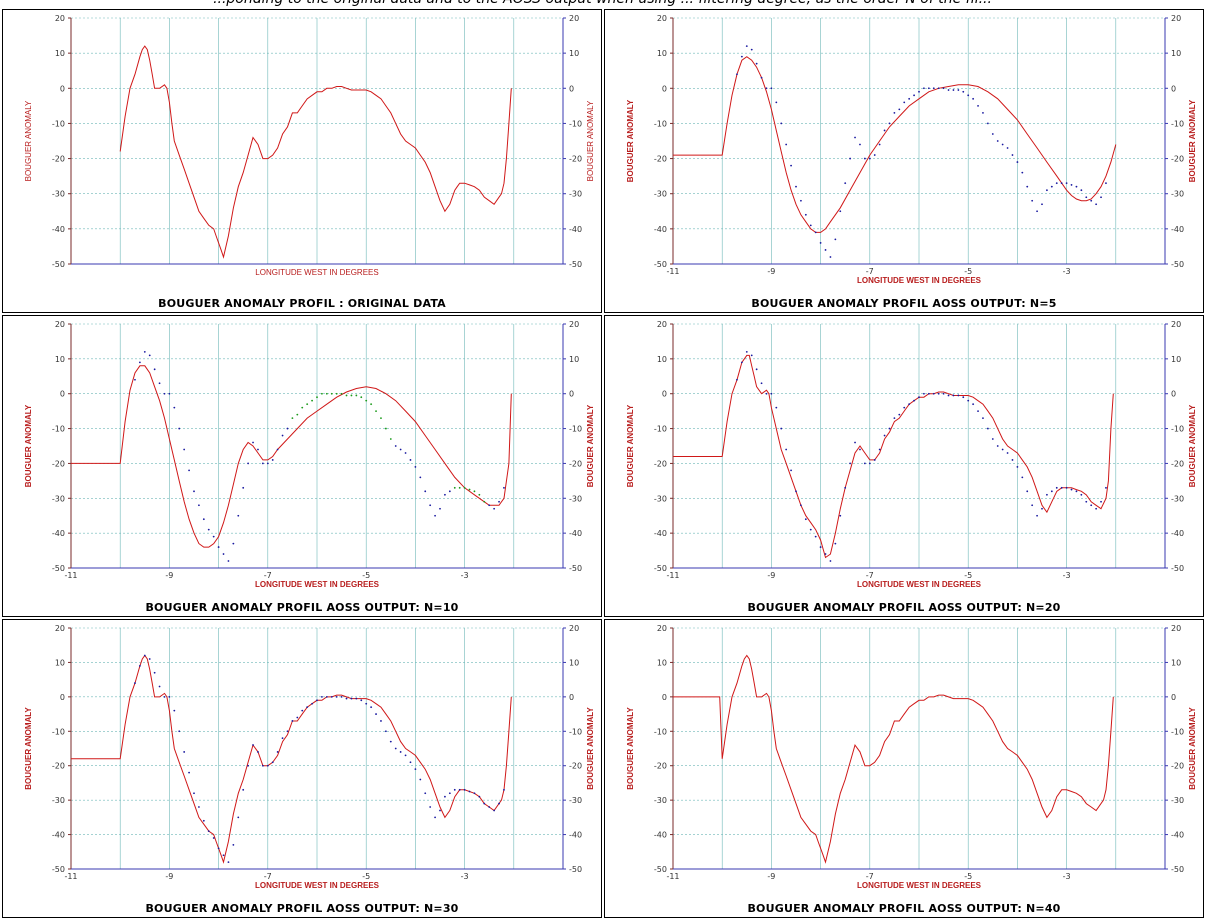 This screenshot has width=1205, height=919. What do you see at coordinates (169, 575) in the screenshot?
I see `x-tick-label: -9` at bounding box center [169, 575].